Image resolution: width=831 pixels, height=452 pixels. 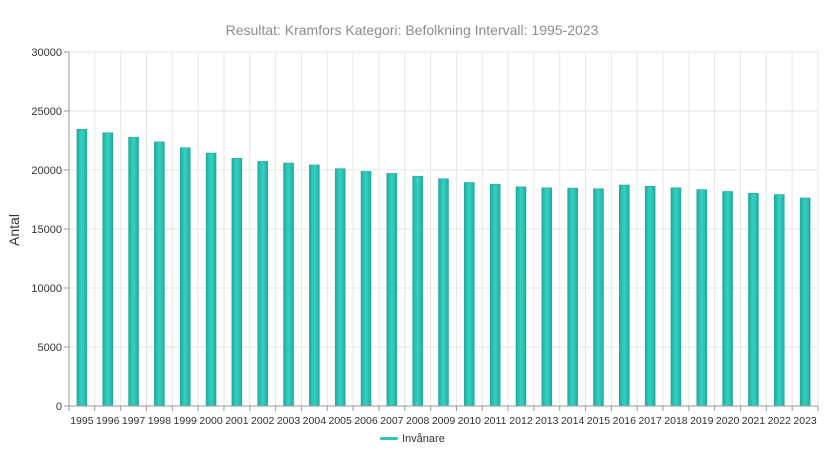 What do you see at coordinates (133, 271) in the screenshot?
I see `bar-1997` at bounding box center [133, 271].